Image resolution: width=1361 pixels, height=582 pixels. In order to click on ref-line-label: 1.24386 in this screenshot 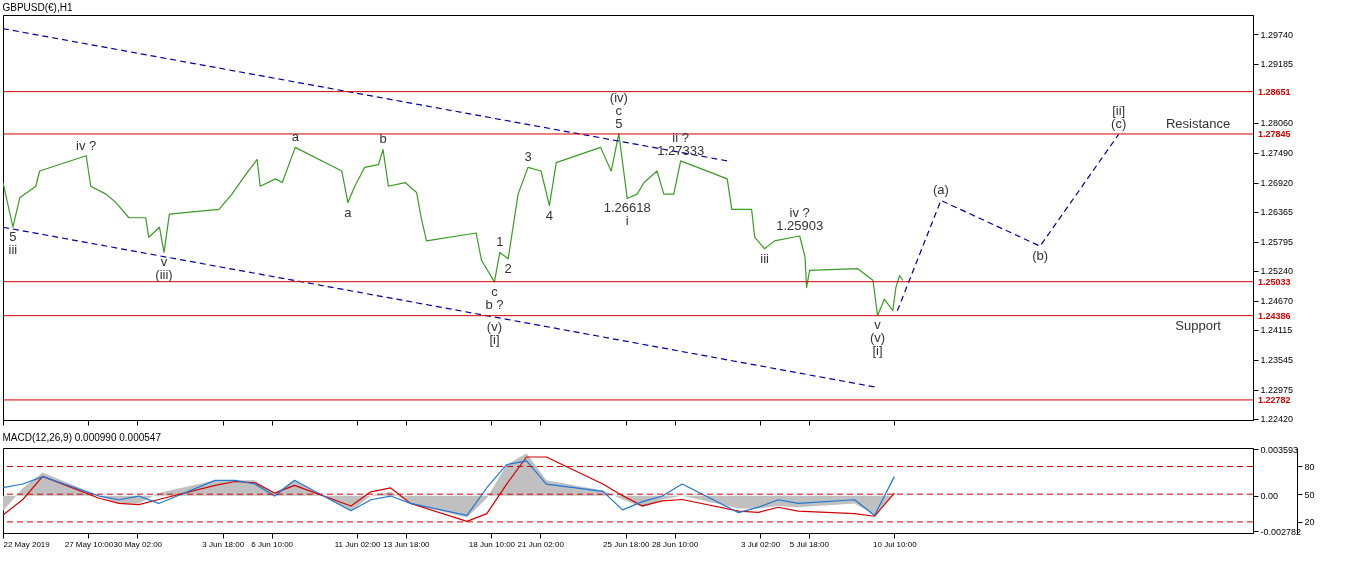, I will do `click(1274, 315)`.